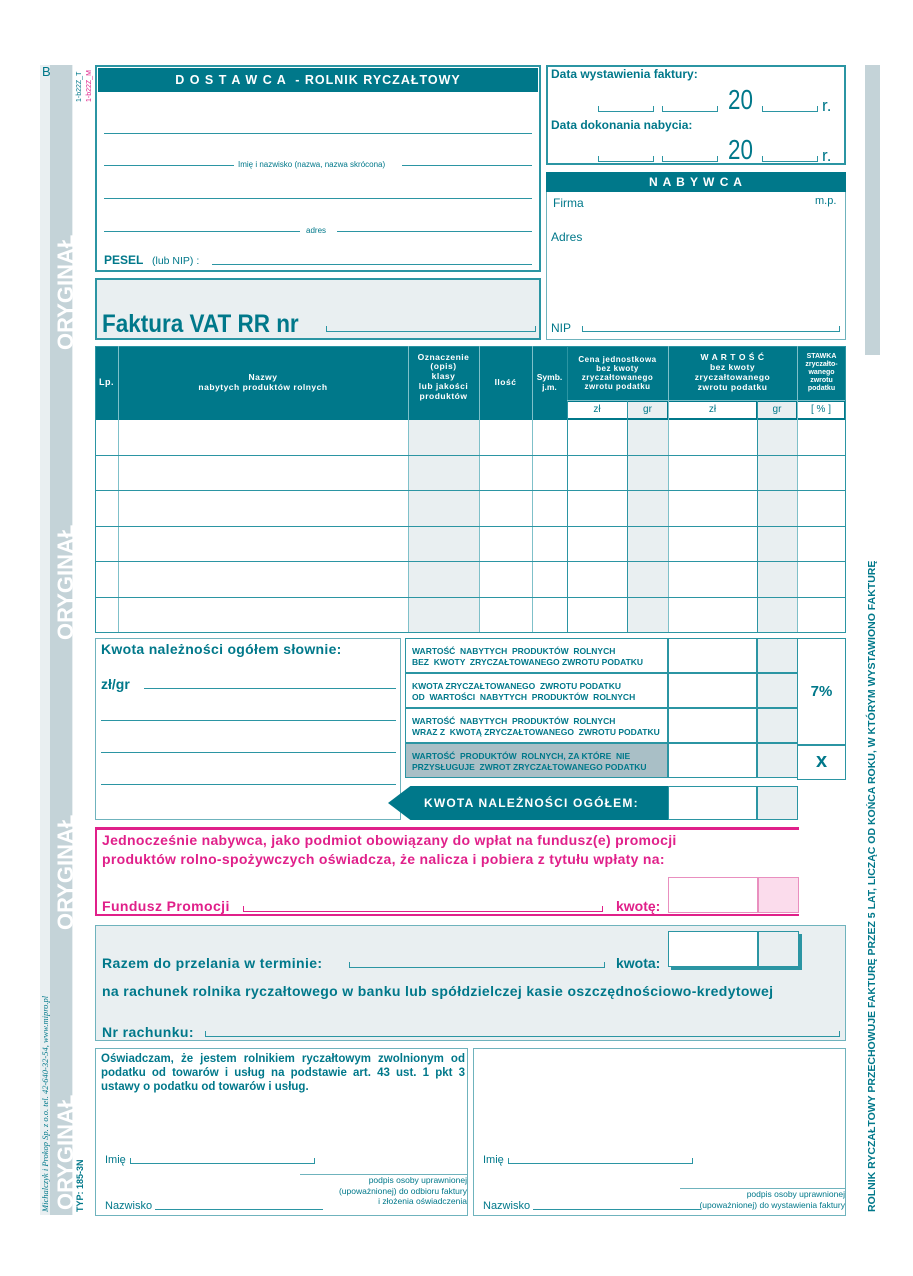 Image resolution: width=913 pixels, height=1276 pixels. Describe the element at coordinates (713, 949) in the screenshot. I see `transfer-zl` at that location.